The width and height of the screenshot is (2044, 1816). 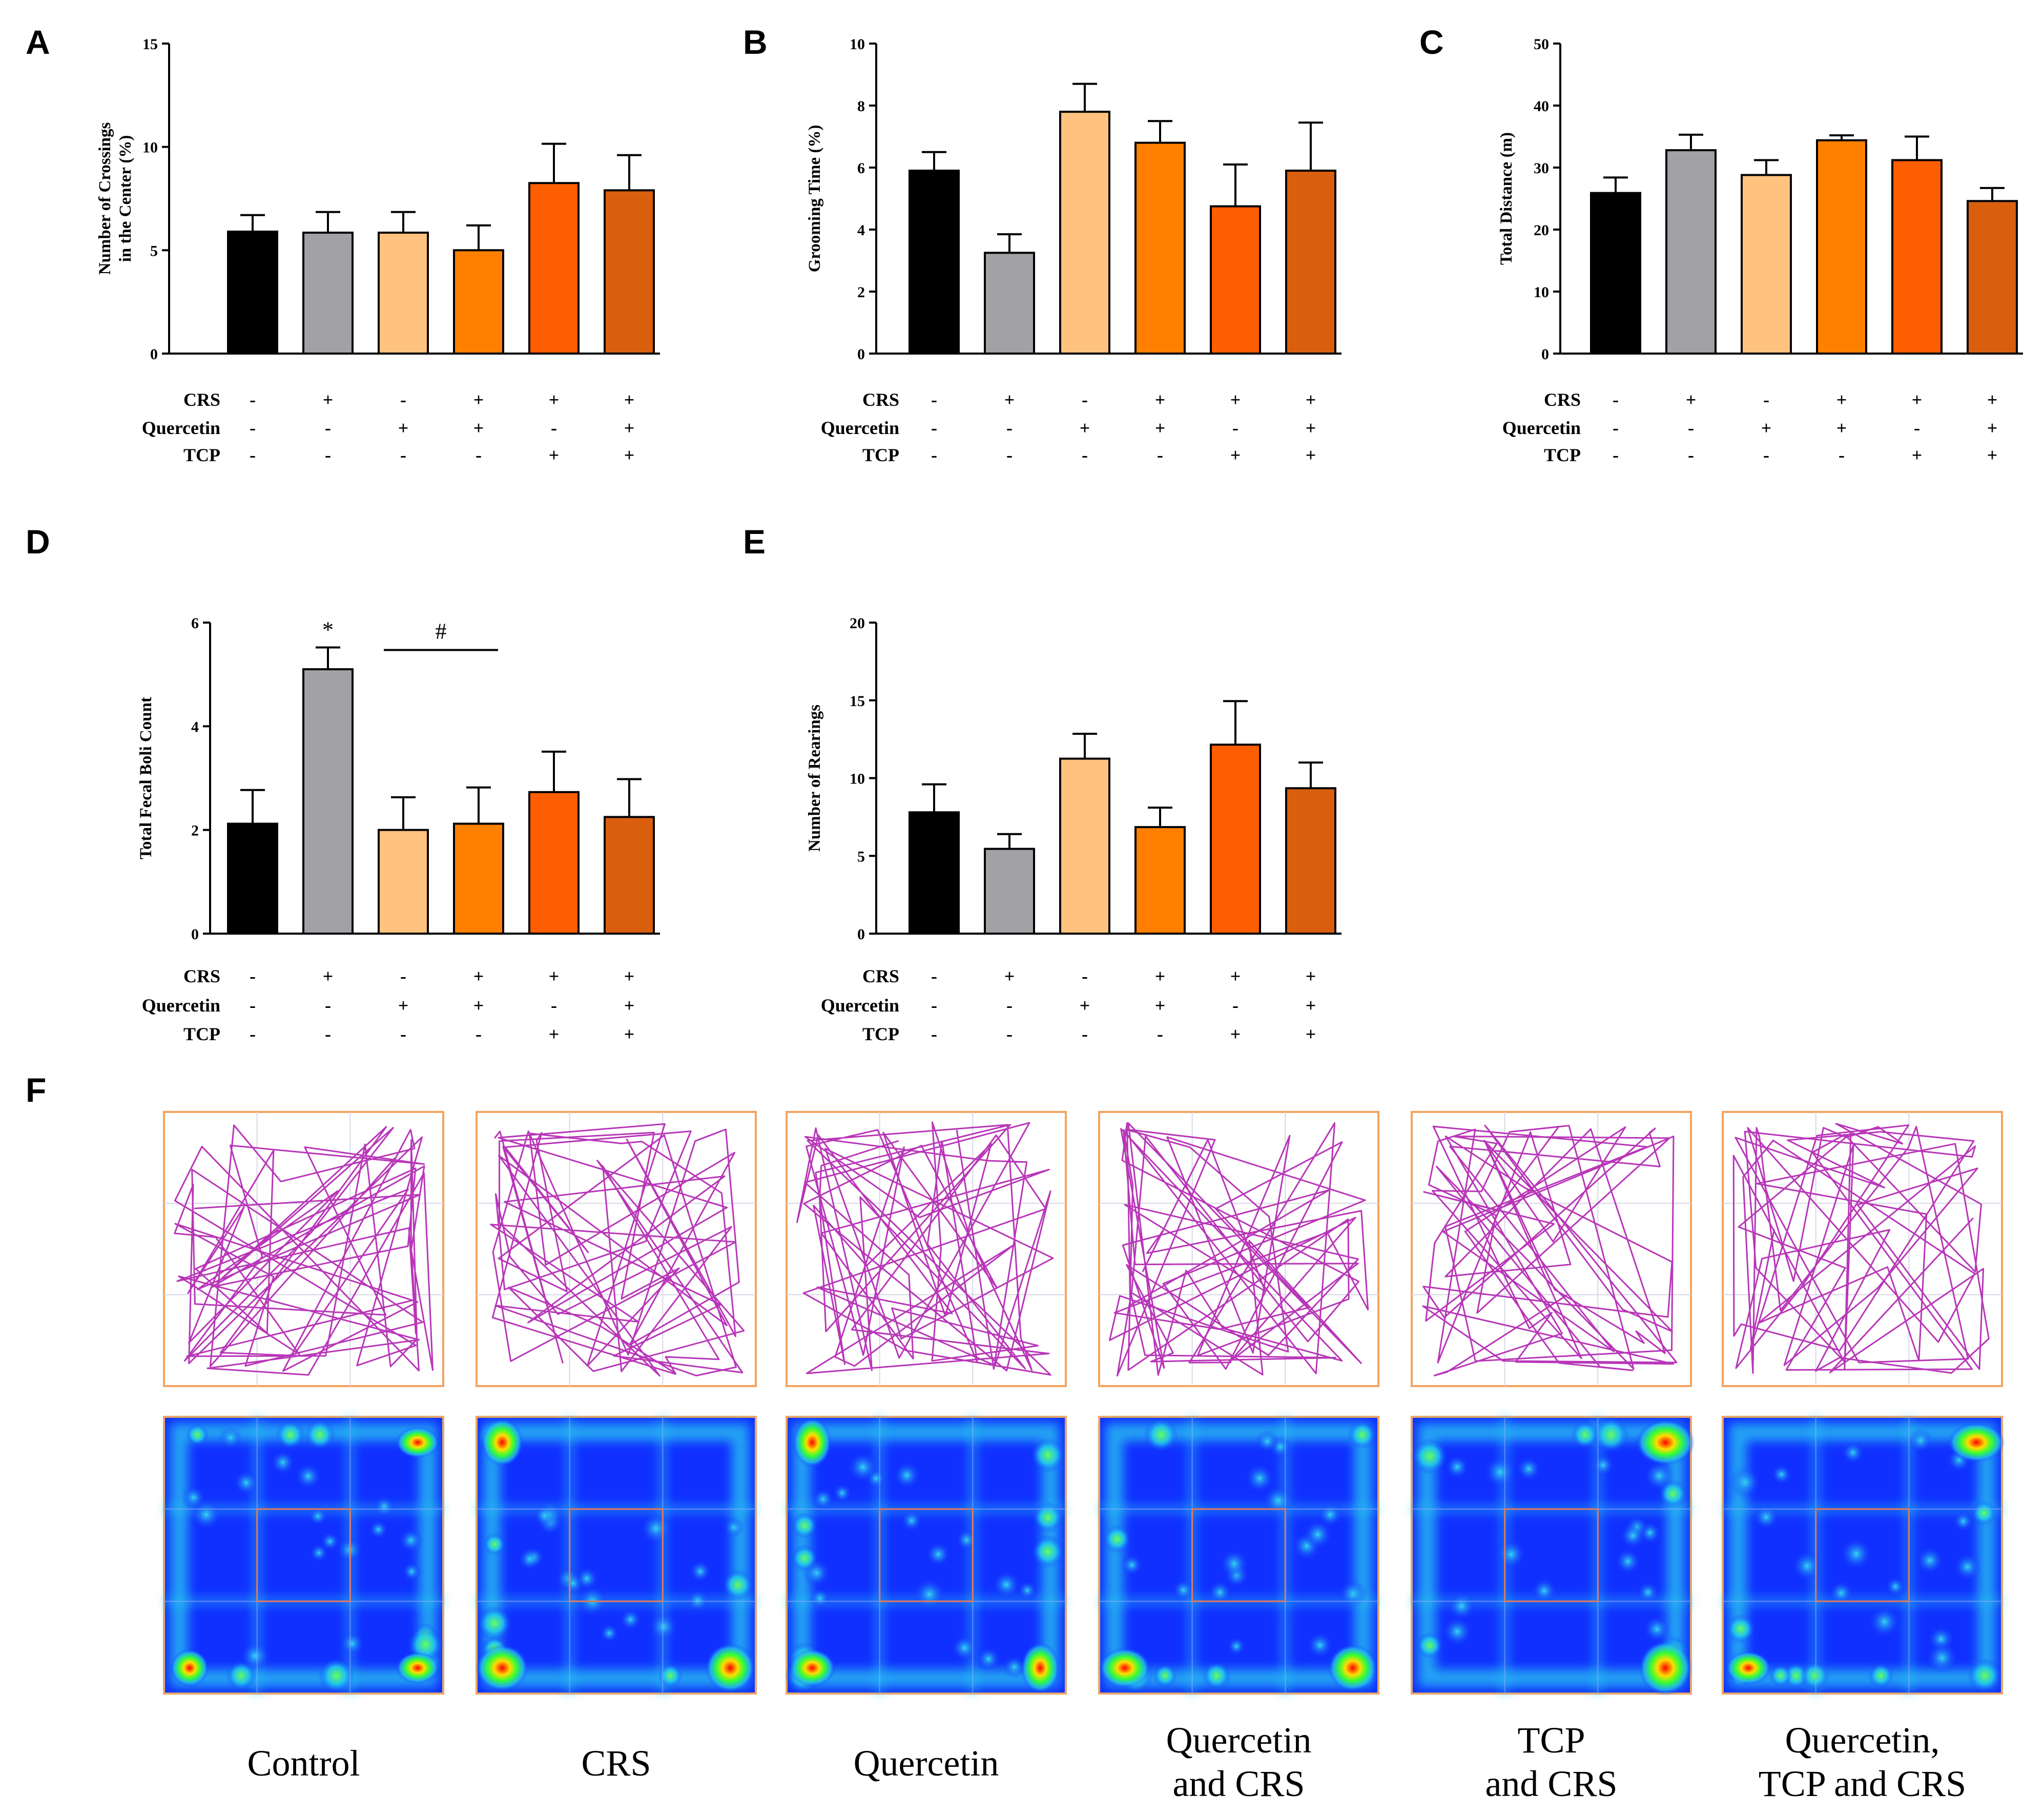 I want to click on group-name-label: and CRS, so click(x=1238, y=1784).